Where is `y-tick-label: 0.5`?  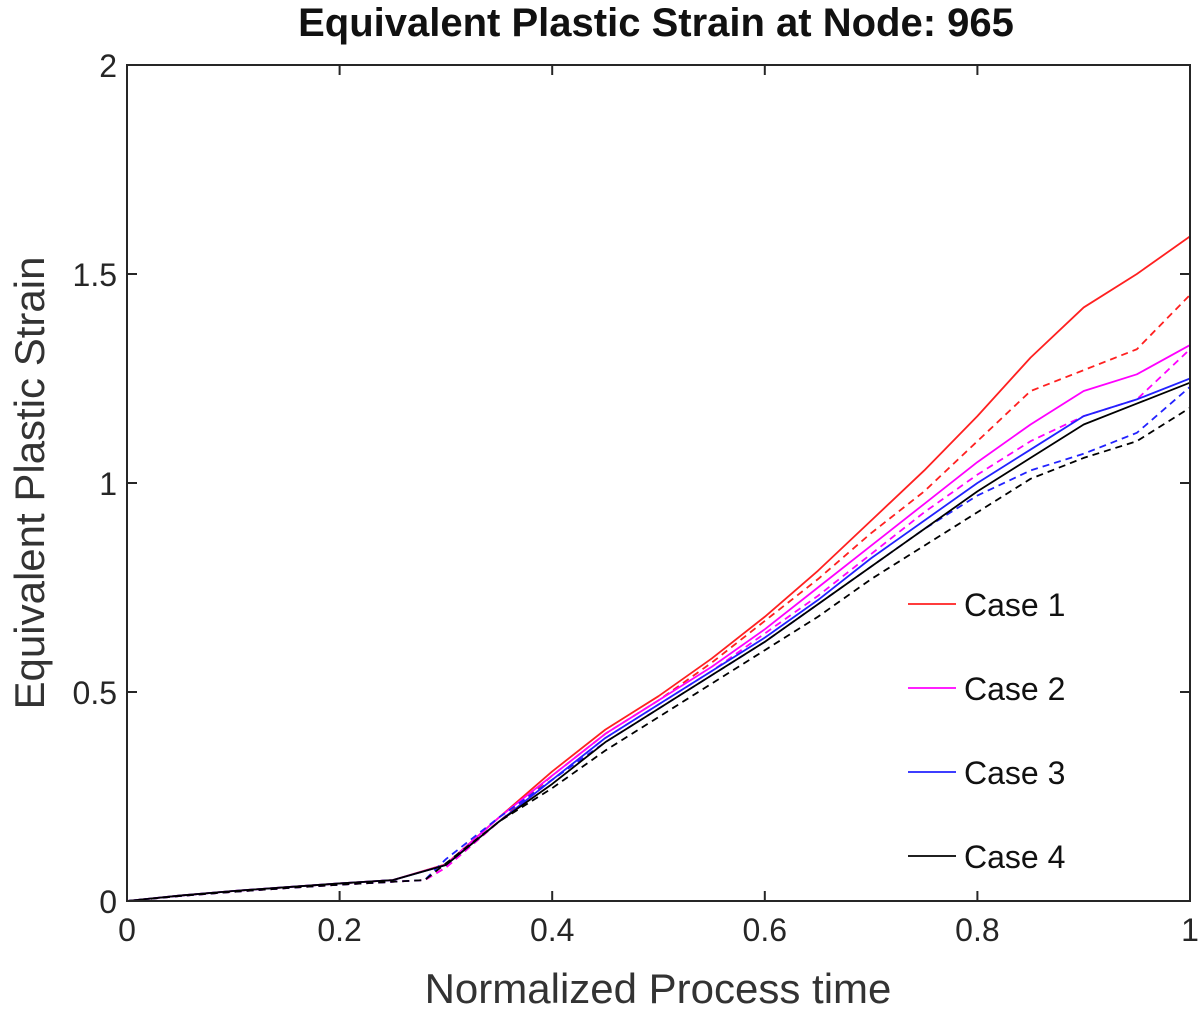 y-tick-label: 0.5 is located at coordinates (95, 693).